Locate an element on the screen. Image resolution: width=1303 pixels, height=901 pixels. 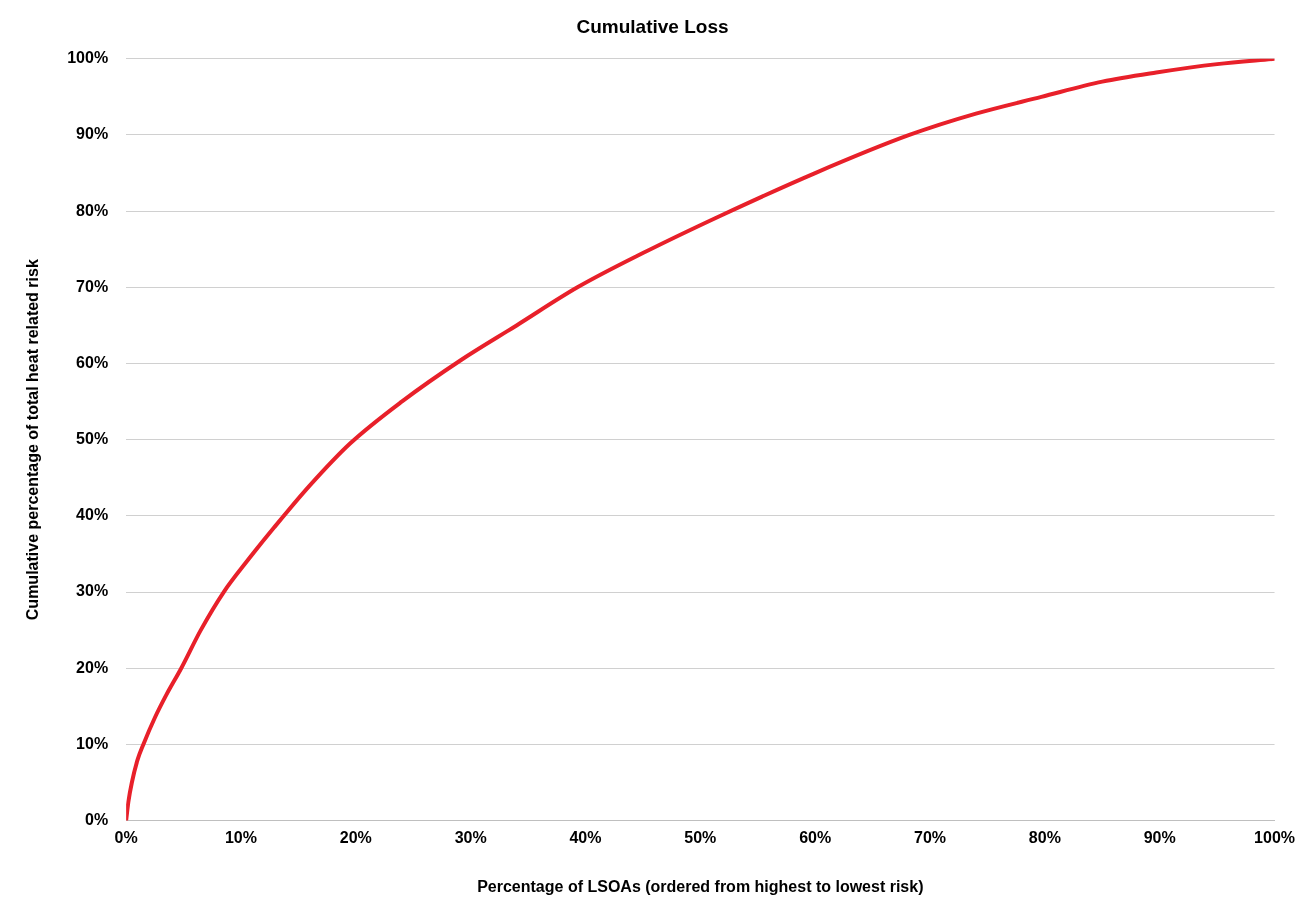
y-tick-label: 80% is located at coordinates (92, 210).